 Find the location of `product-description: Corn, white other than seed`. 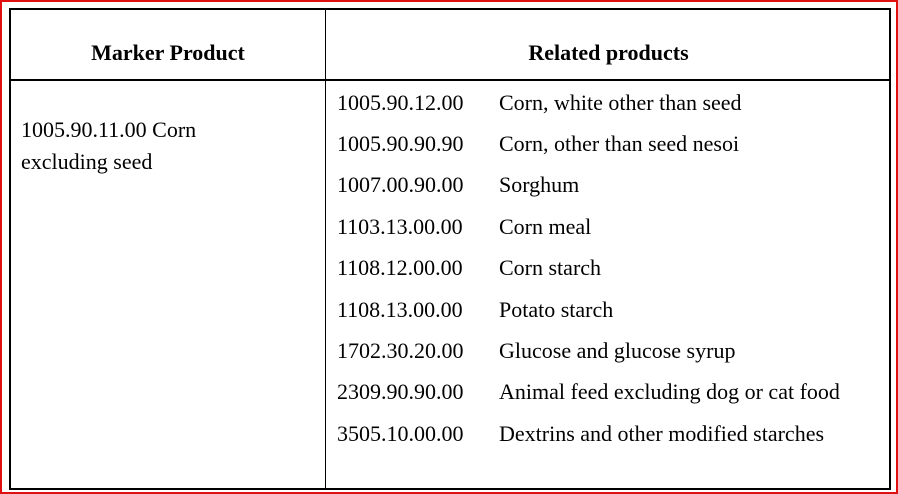

product-description: Corn, white other than seed is located at coordinates (620, 102).